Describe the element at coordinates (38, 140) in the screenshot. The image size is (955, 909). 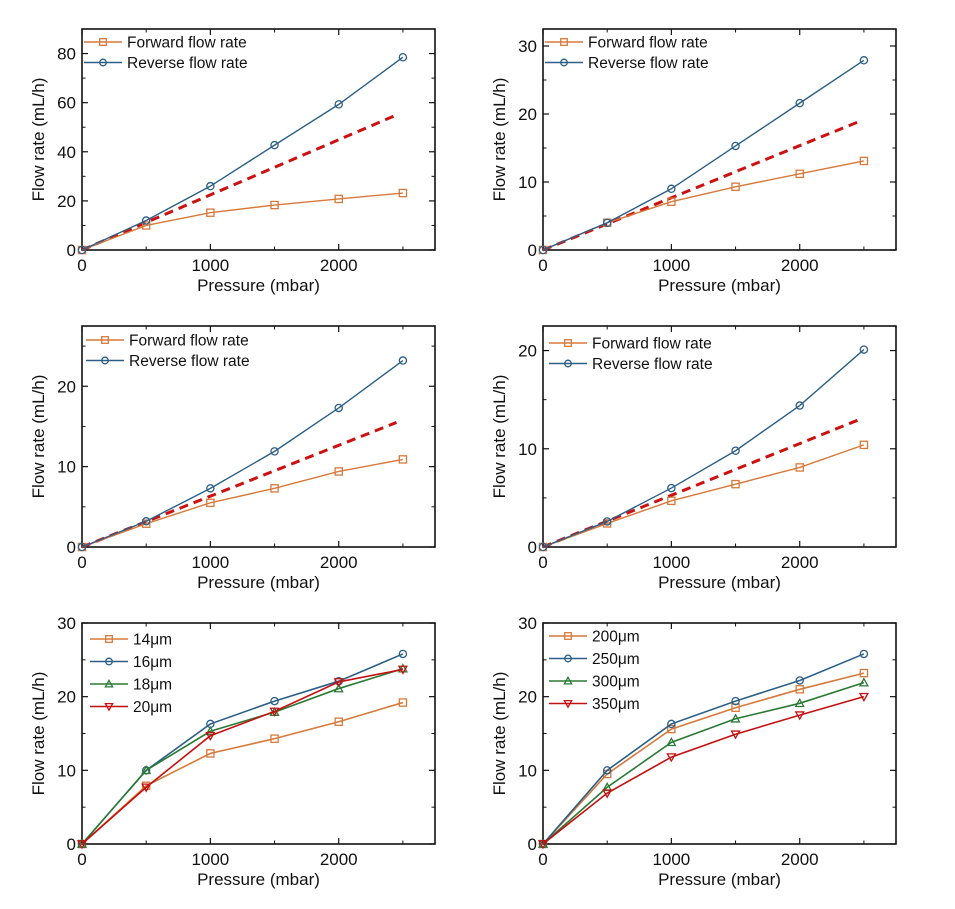
I see `y-axis-title: Flow rate (mL/h)` at that location.